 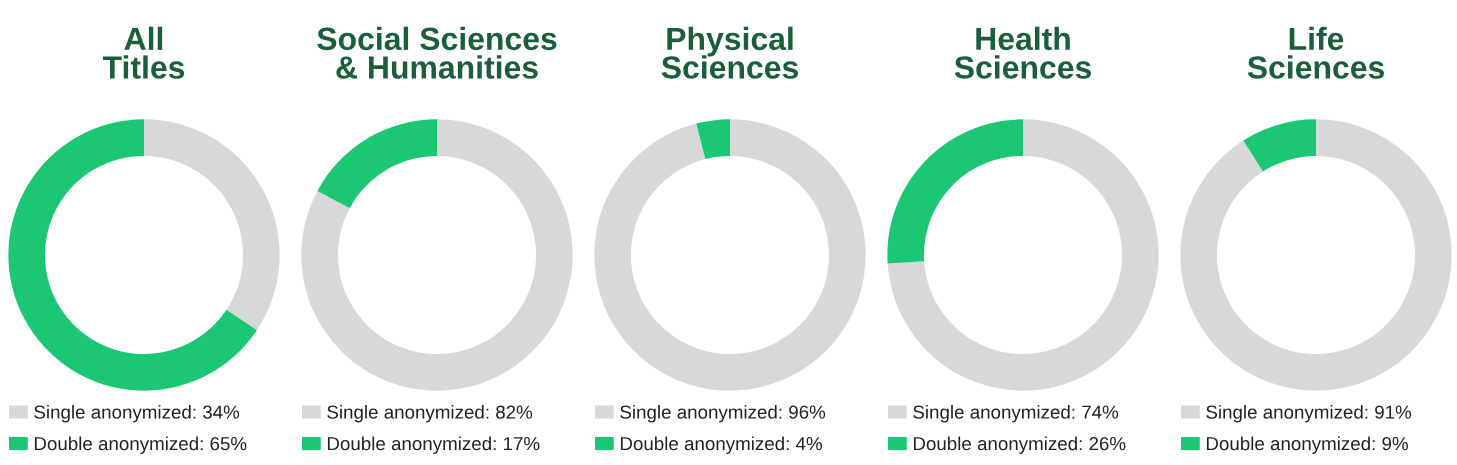 What do you see at coordinates (1309, 413) in the screenshot?
I see `legend-label: Single anonymized: 91%` at bounding box center [1309, 413].